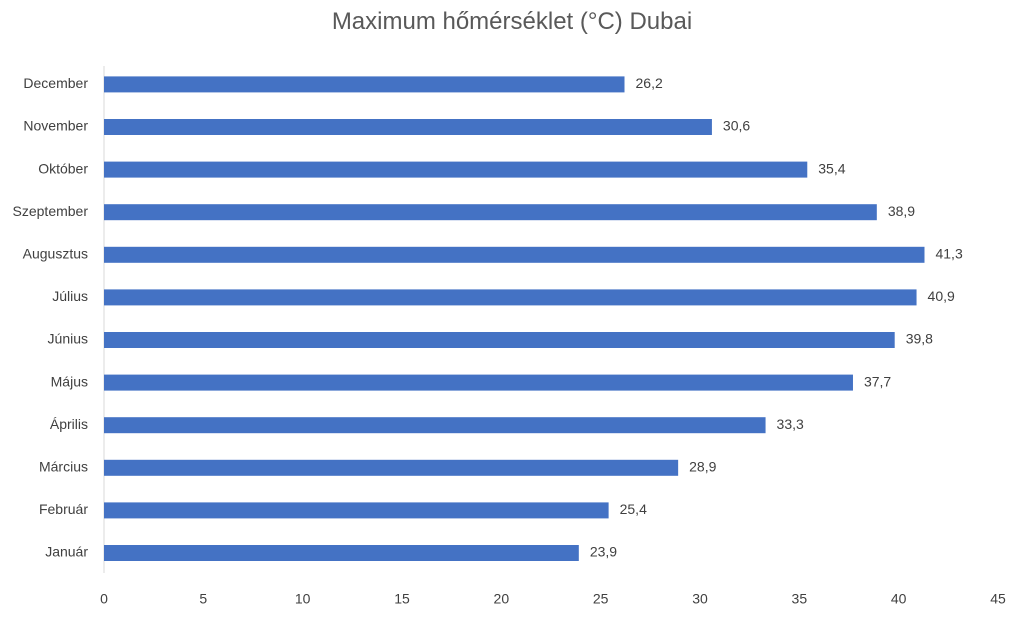  What do you see at coordinates (948, 254) in the screenshot?
I see `data-label: 41,3` at bounding box center [948, 254].